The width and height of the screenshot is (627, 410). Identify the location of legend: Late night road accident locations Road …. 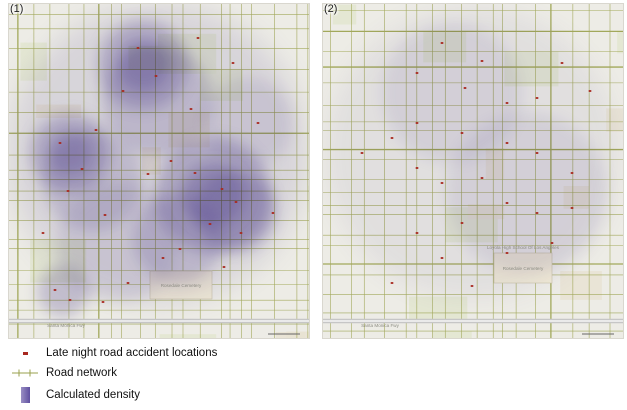
(113, 376).